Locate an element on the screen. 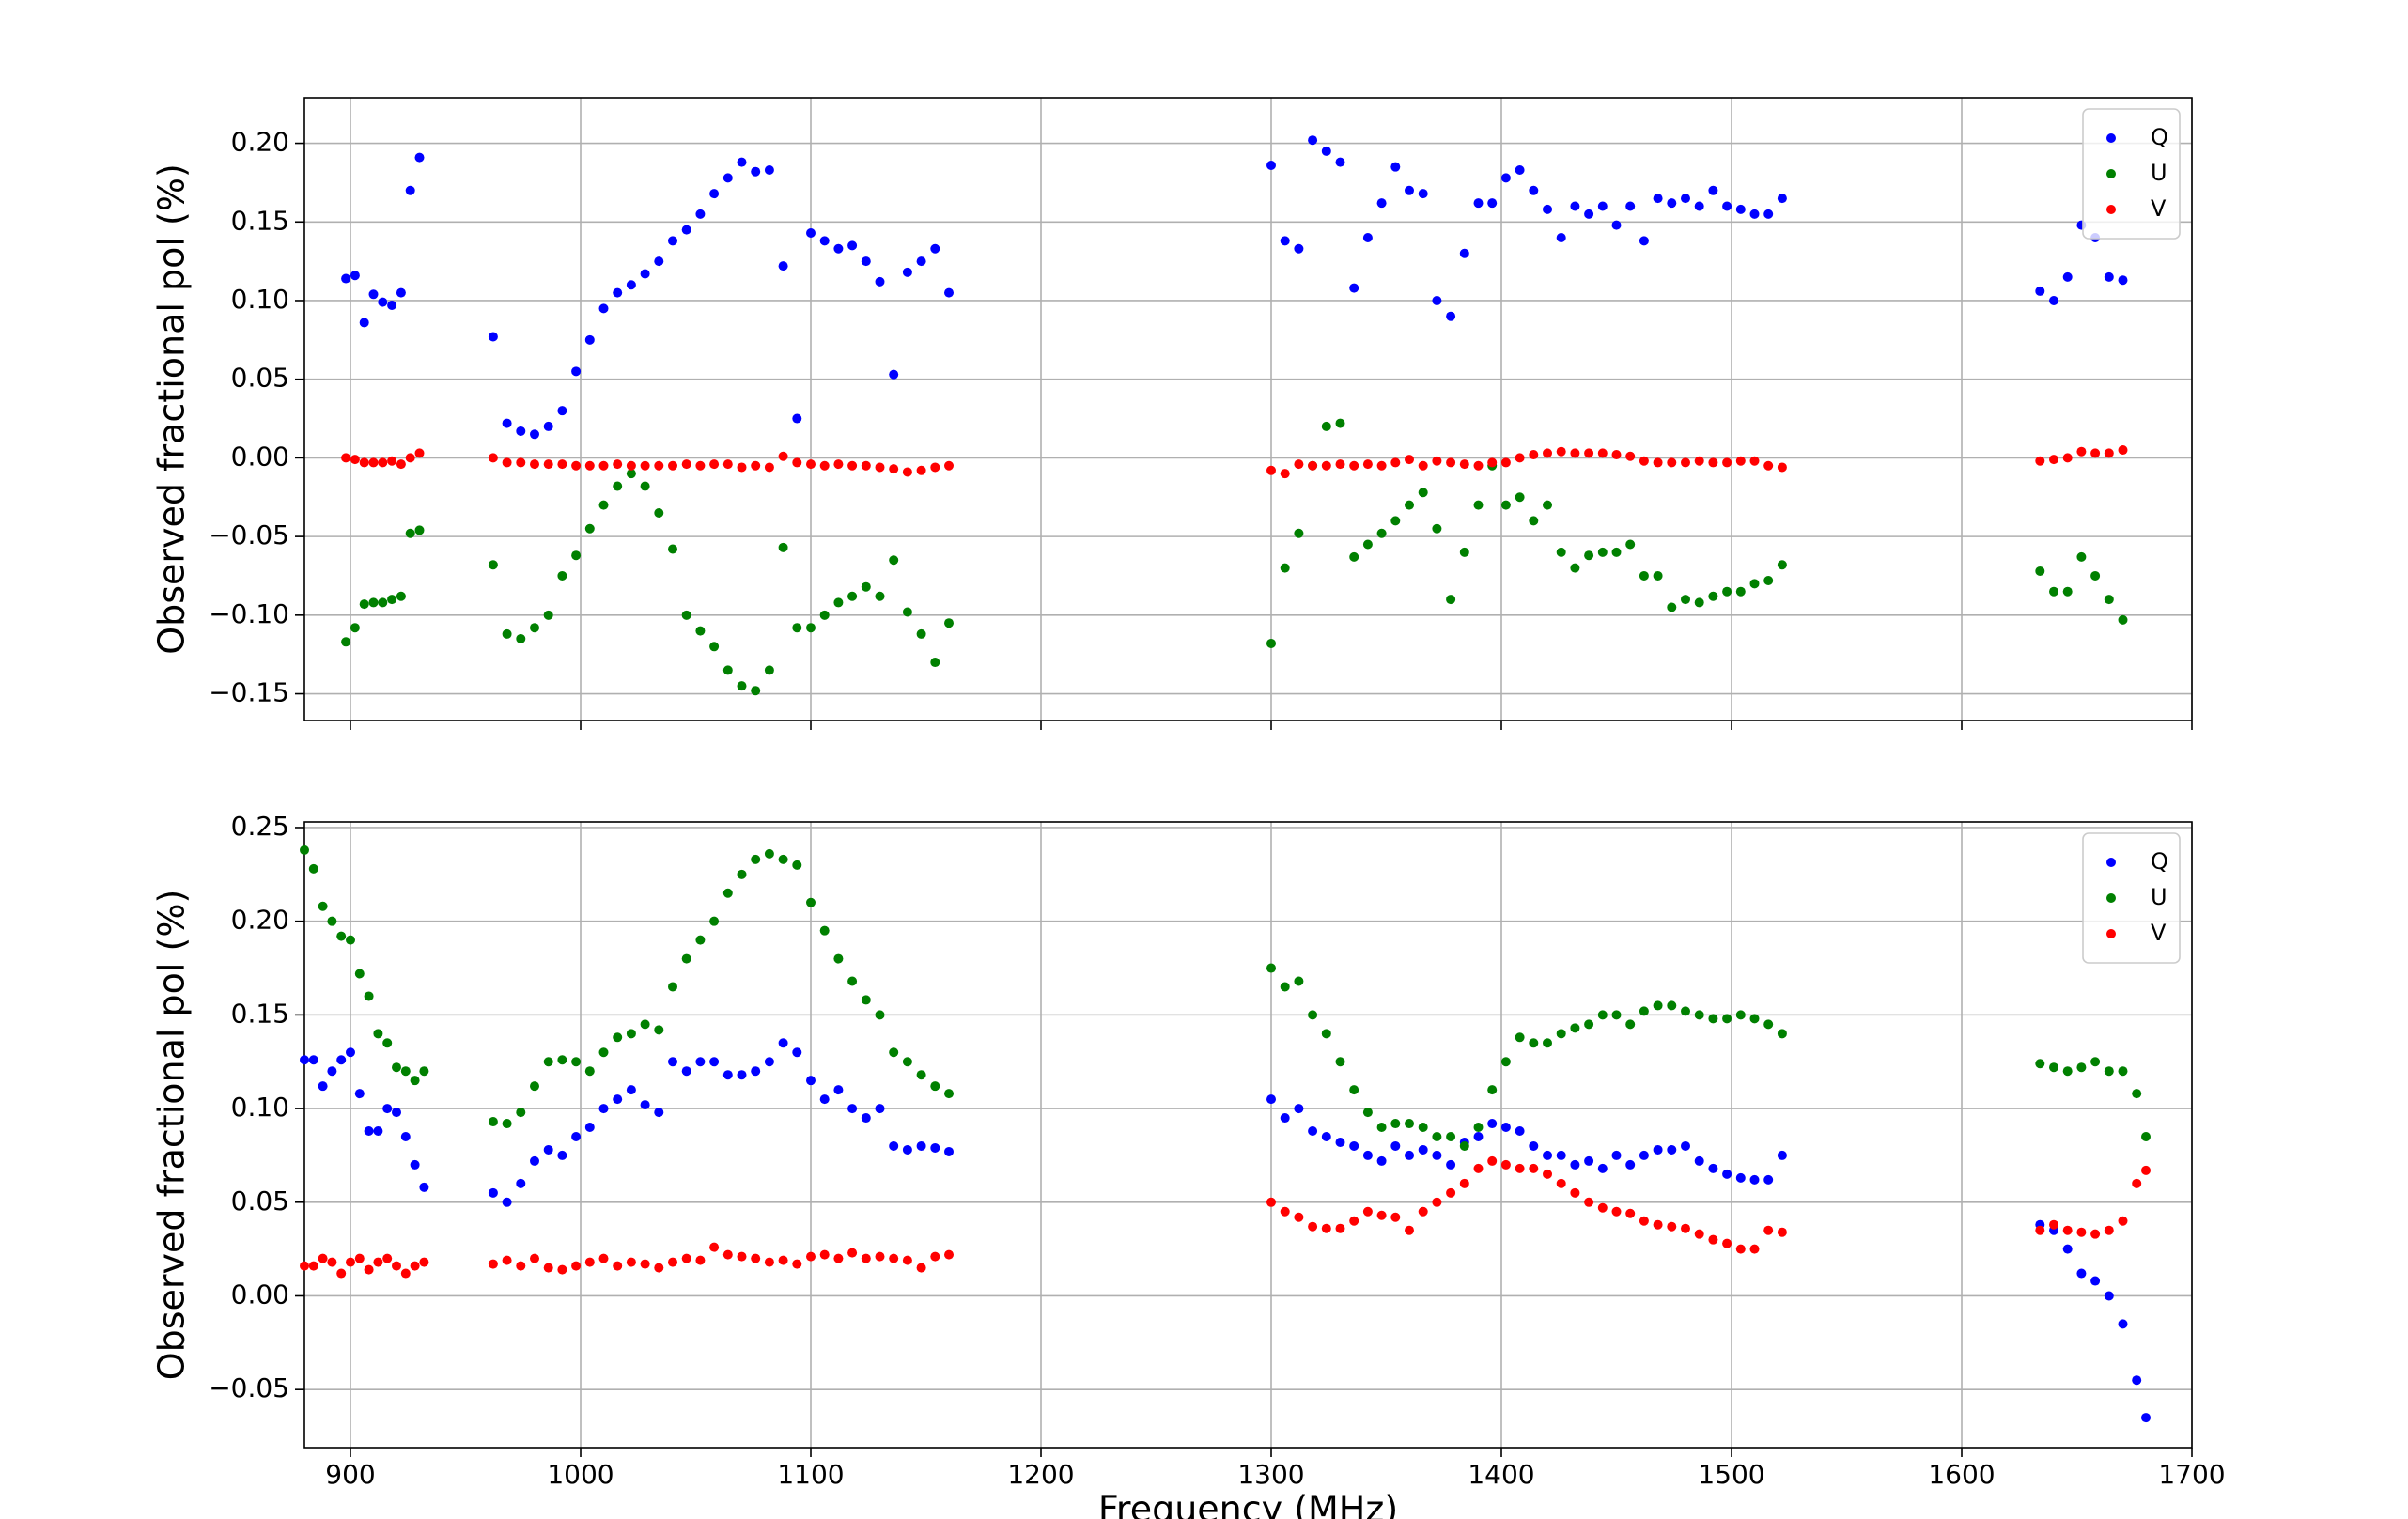 This screenshot has width=2408, height=1519. legend-marker is located at coordinates (2111, 209).